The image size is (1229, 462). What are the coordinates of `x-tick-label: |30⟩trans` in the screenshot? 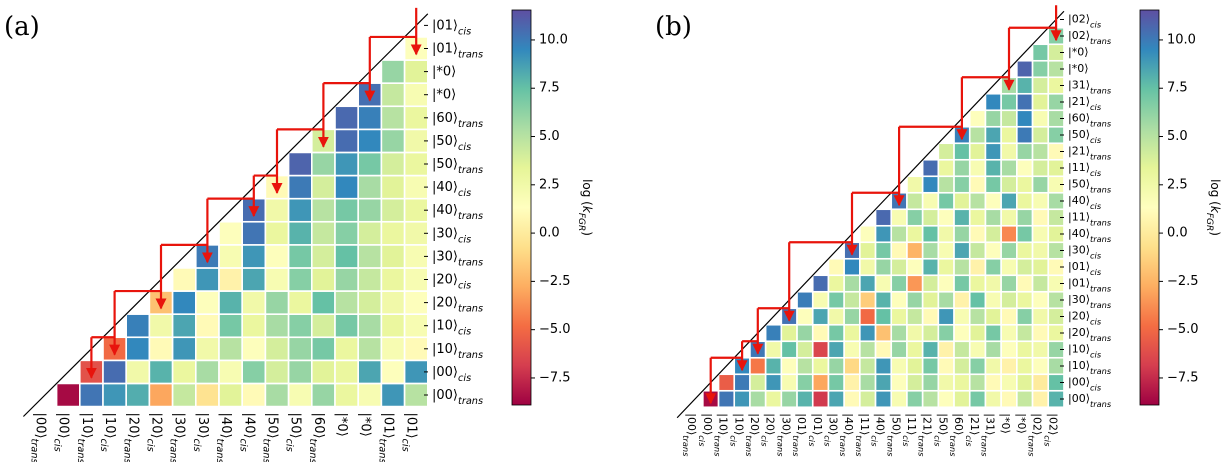 It's located at (784, 435).